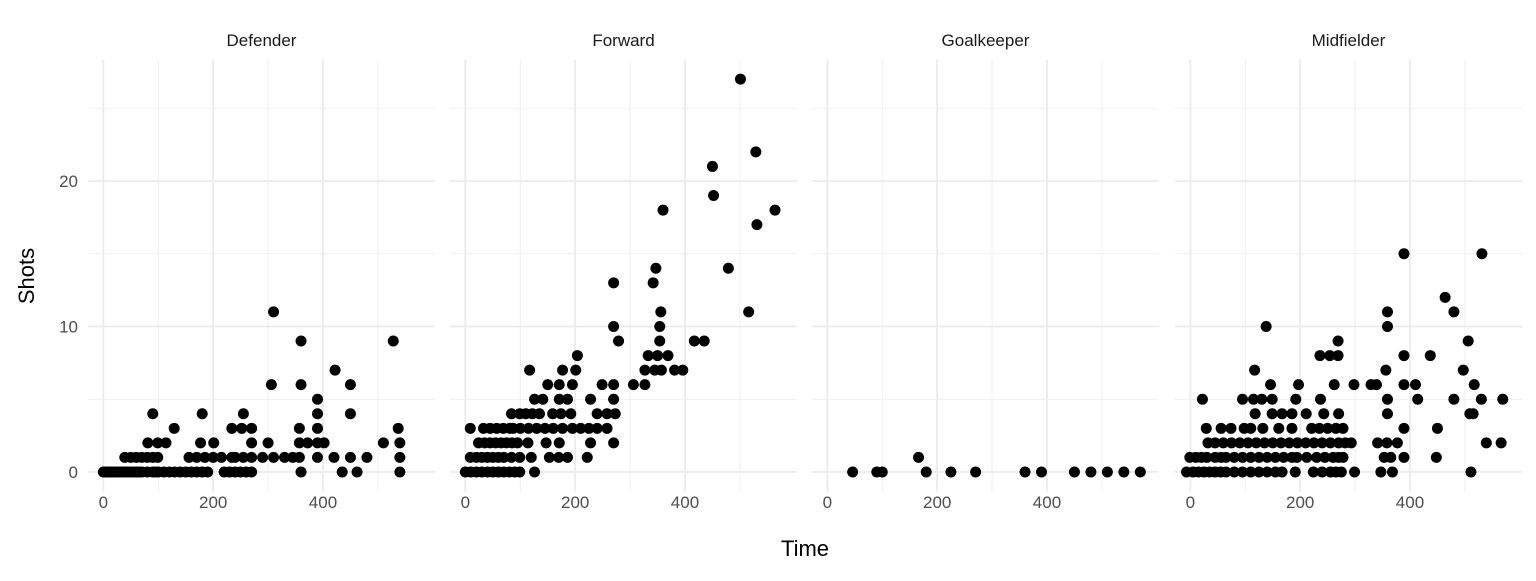  Describe the element at coordinates (26, 276) in the screenshot. I see `y-axis-label: Shots` at that location.